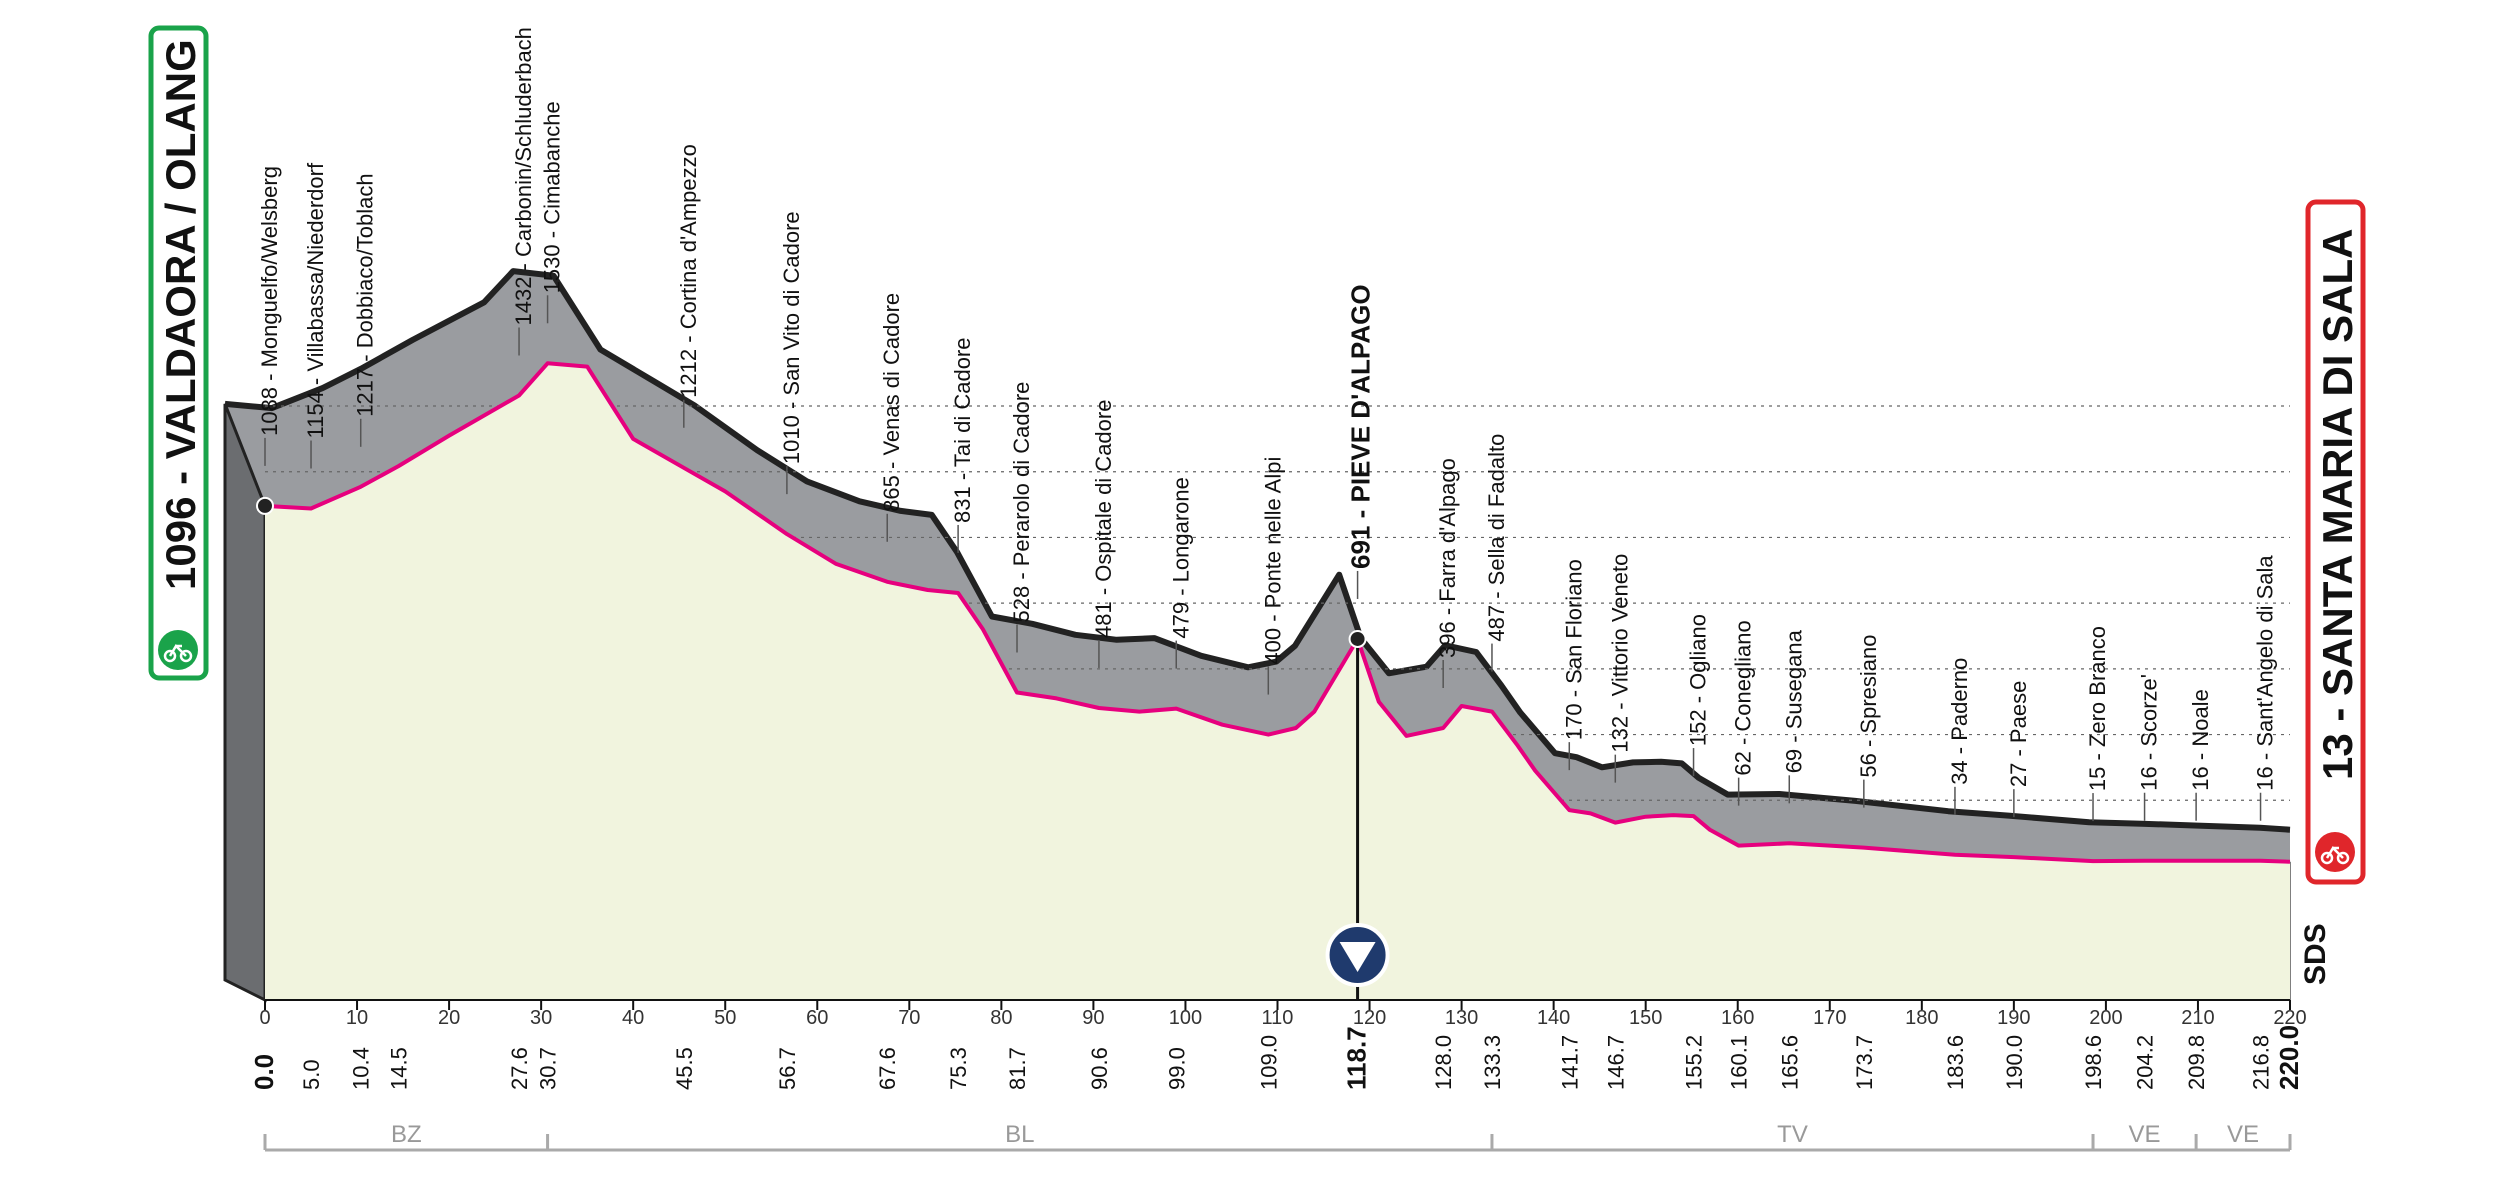 This screenshot has height=1204, width=2513. I want to click on locality-label: 56 - Spresiano, so click(1868, 706).